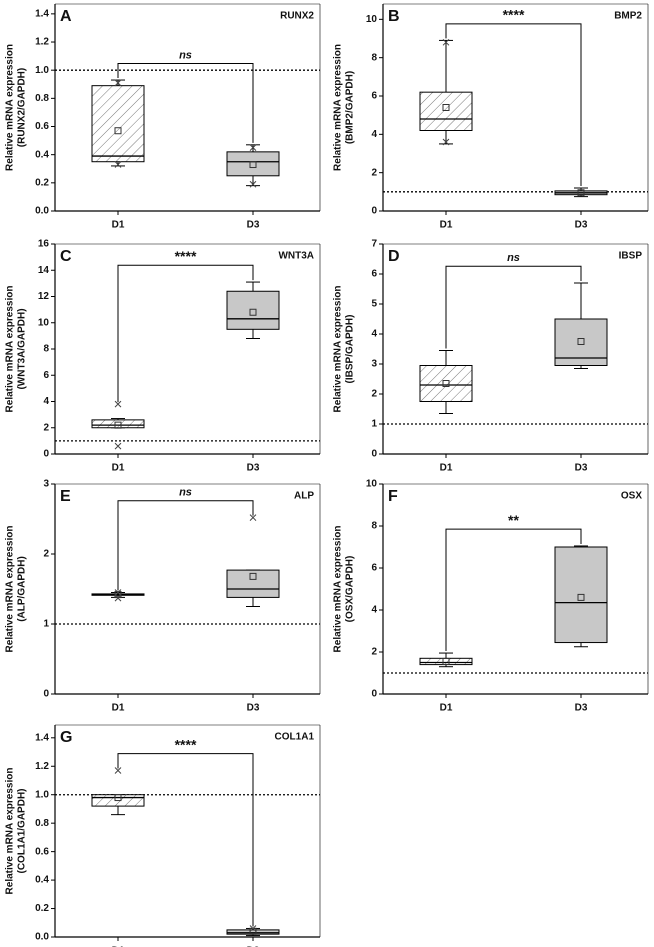  What do you see at coordinates (631, 256) in the screenshot?
I see `gene-label: IBSP` at bounding box center [631, 256].